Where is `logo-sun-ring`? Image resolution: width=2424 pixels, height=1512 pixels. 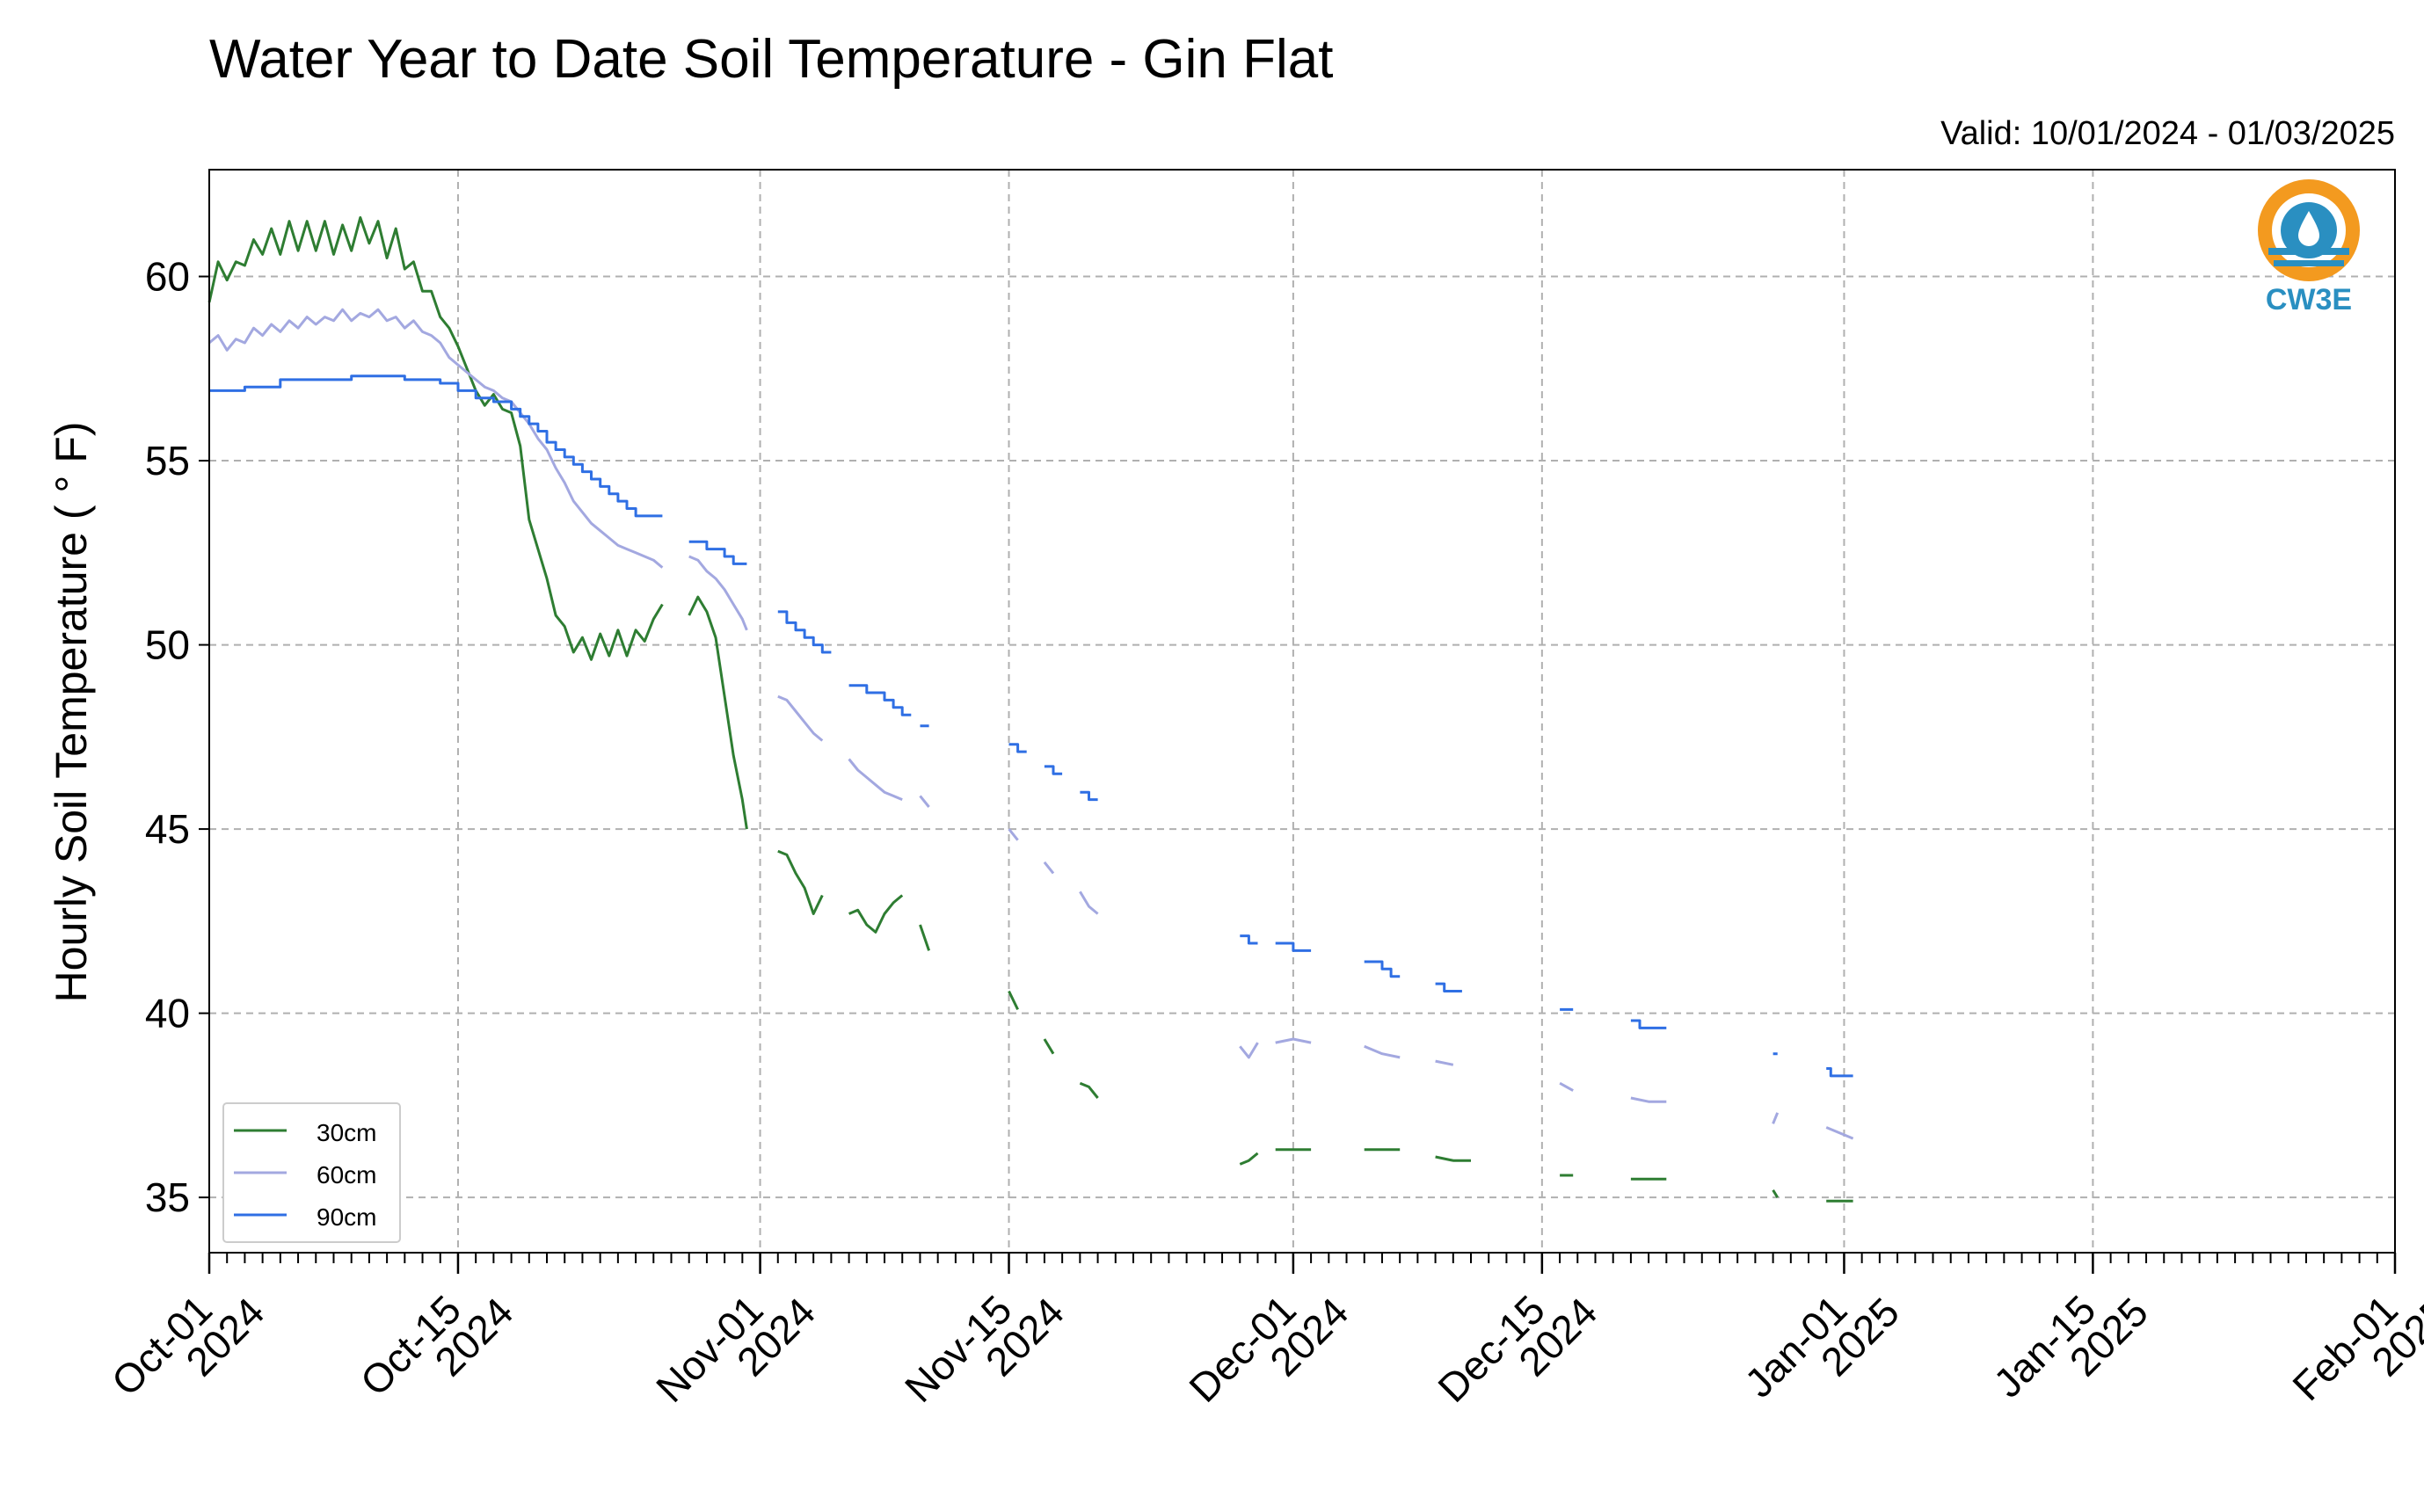
logo-sun-ring is located at coordinates (2309, 230).